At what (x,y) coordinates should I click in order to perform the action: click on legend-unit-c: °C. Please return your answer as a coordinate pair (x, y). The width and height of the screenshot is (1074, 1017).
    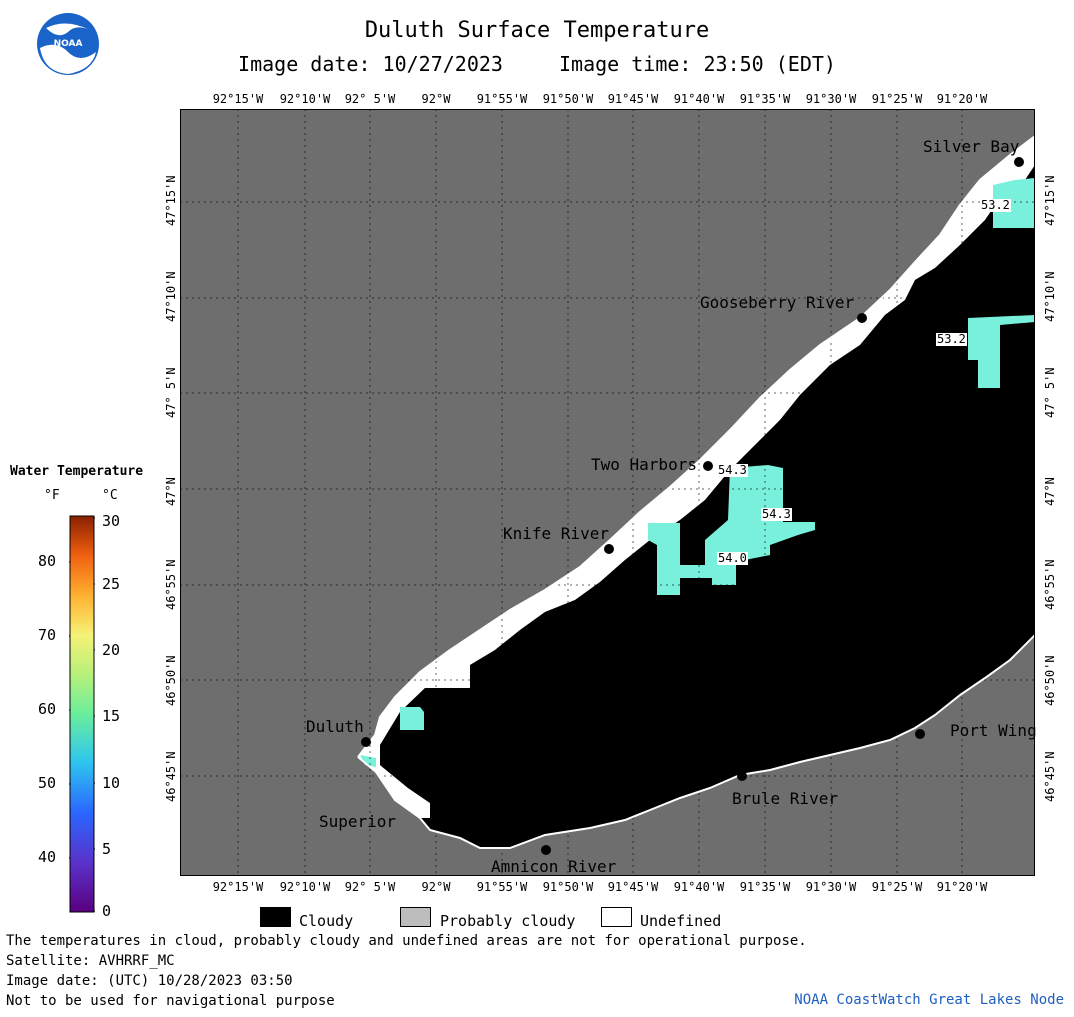
    Looking at the image, I should click on (110, 495).